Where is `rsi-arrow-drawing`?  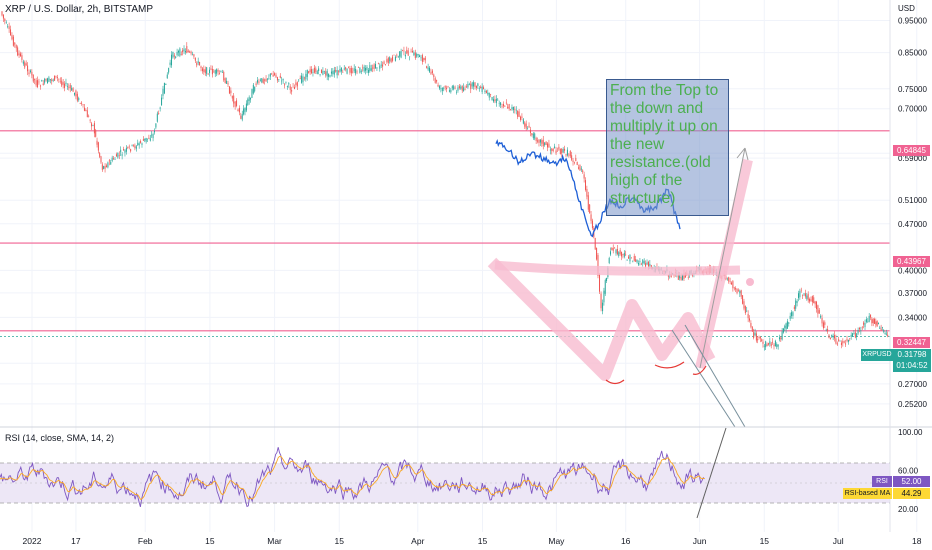
rsi-arrow-drawing is located at coordinates (711, 473).